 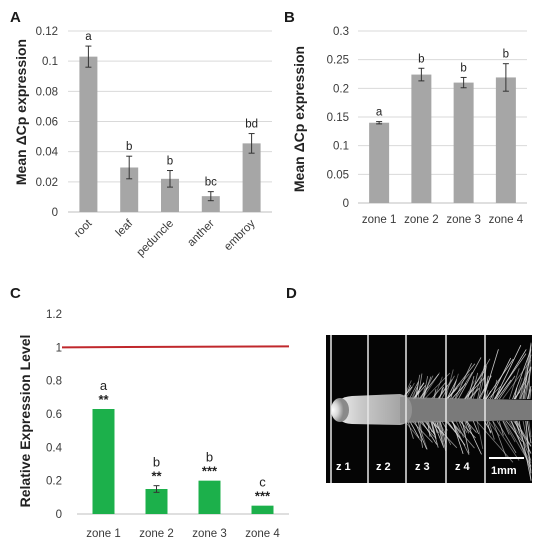 What do you see at coordinates (21, 112) in the screenshot?
I see `chart-a-ylabel: Mean ΔCp expression` at bounding box center [21, 112].